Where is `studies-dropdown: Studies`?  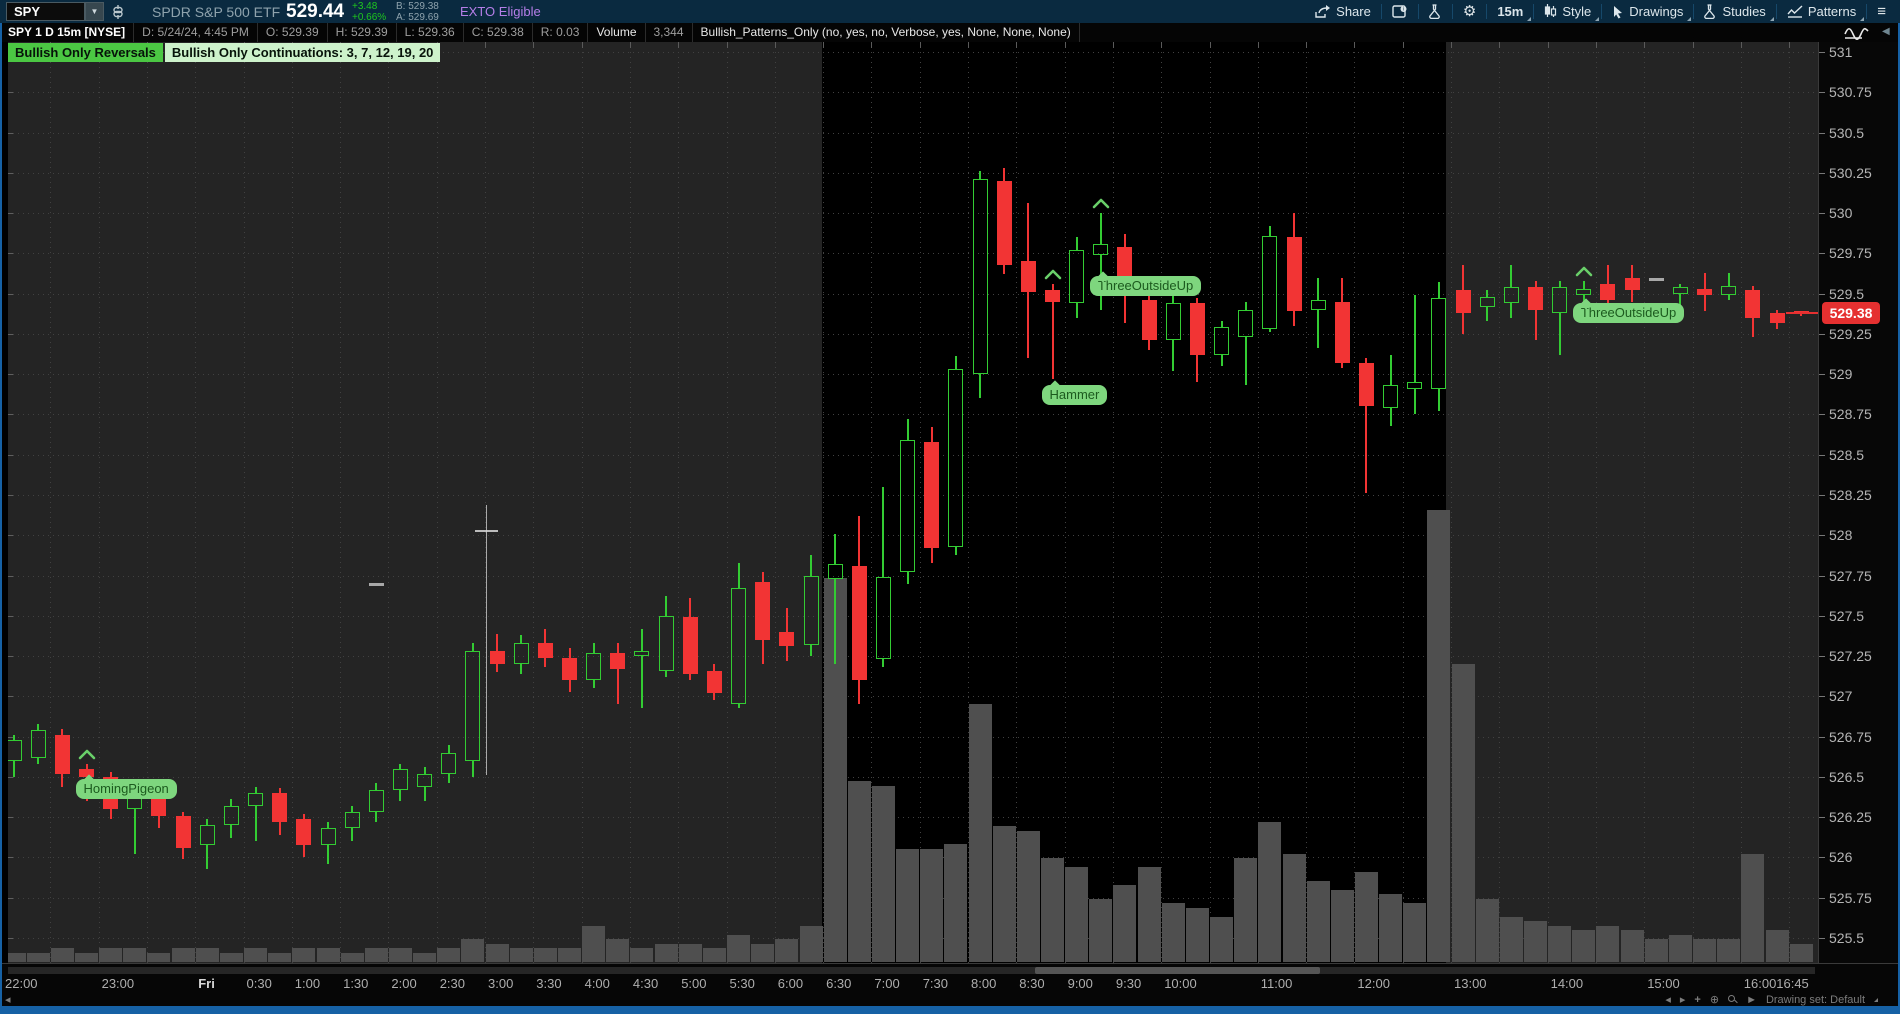
studies-dropdown: Studies is located at coordinates (1734, 11).